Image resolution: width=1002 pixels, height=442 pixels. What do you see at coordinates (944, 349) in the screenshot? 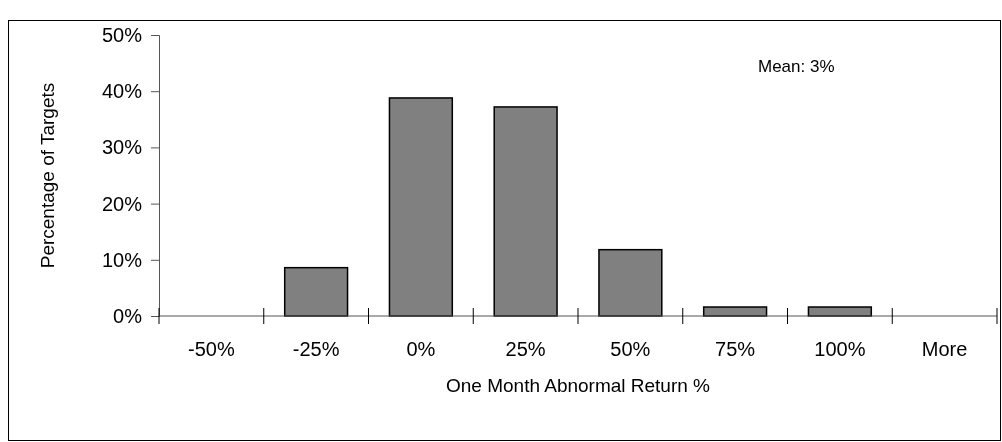
I see `x-tick-label: More` at bounding box center [944, 349].